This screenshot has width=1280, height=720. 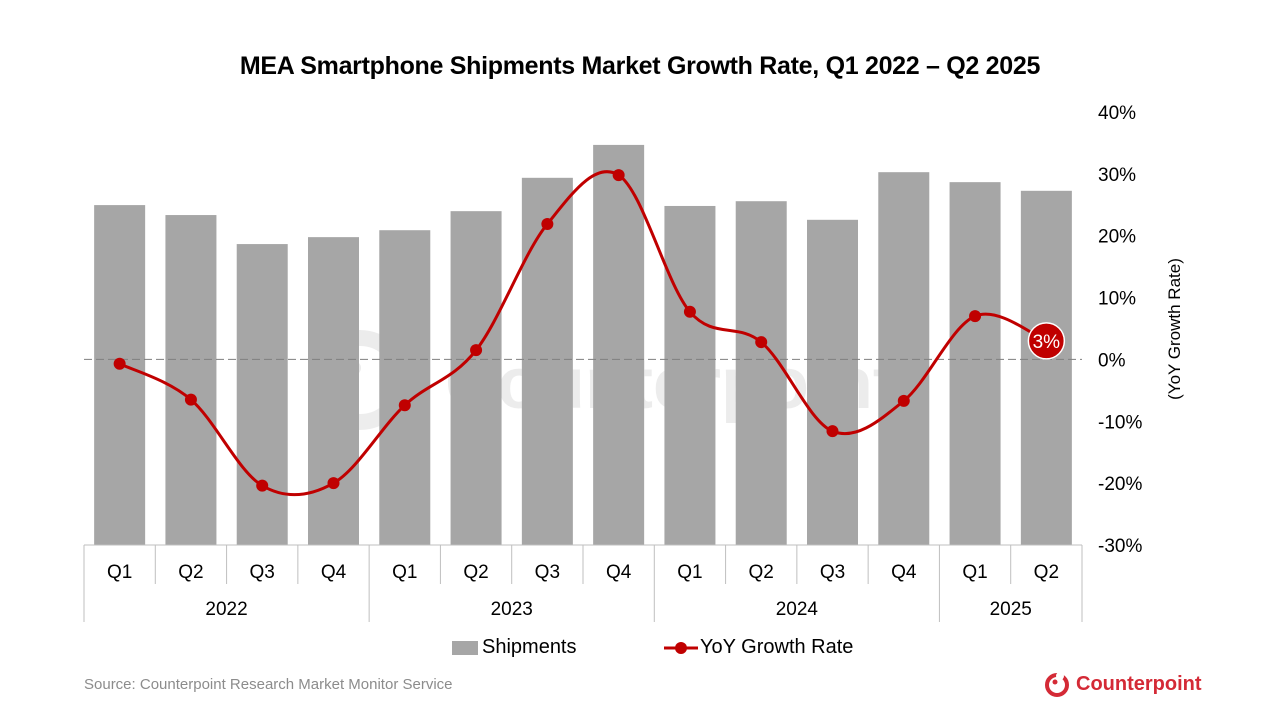 I want to click on annotation-label: 3%, so click(x=1047, y=342).